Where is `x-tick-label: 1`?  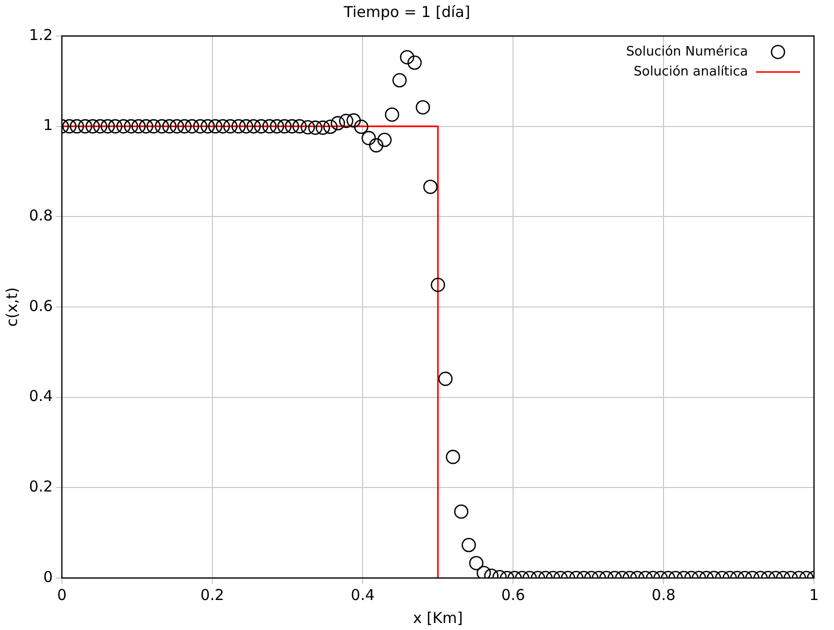 x-tick-label: 1 is located at coordinates (814, 595).